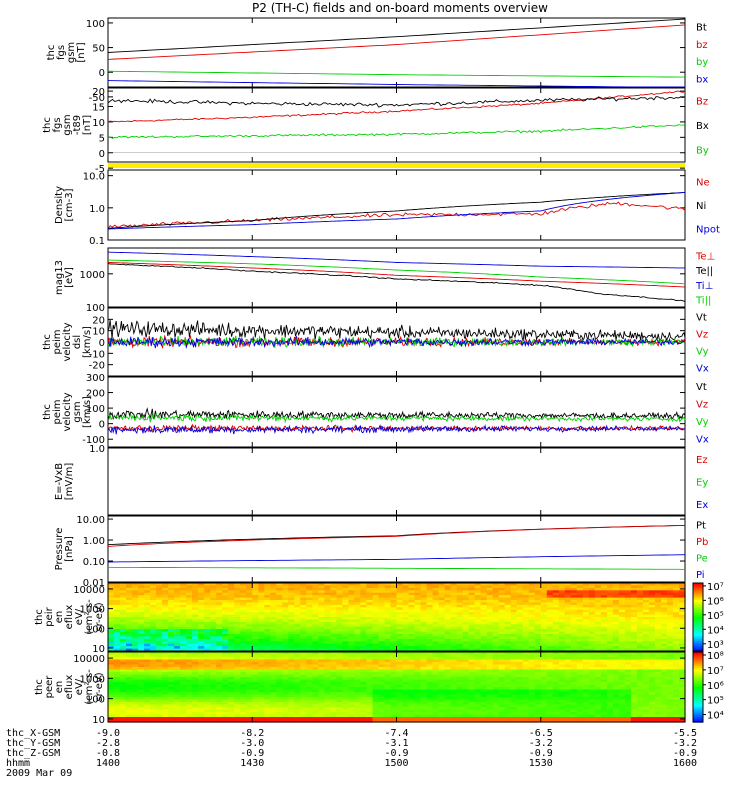  What do you see at coordinates (702, 483) in the screenshot?
I see `legend-entry: Ey` at bounding box center [702, 483].